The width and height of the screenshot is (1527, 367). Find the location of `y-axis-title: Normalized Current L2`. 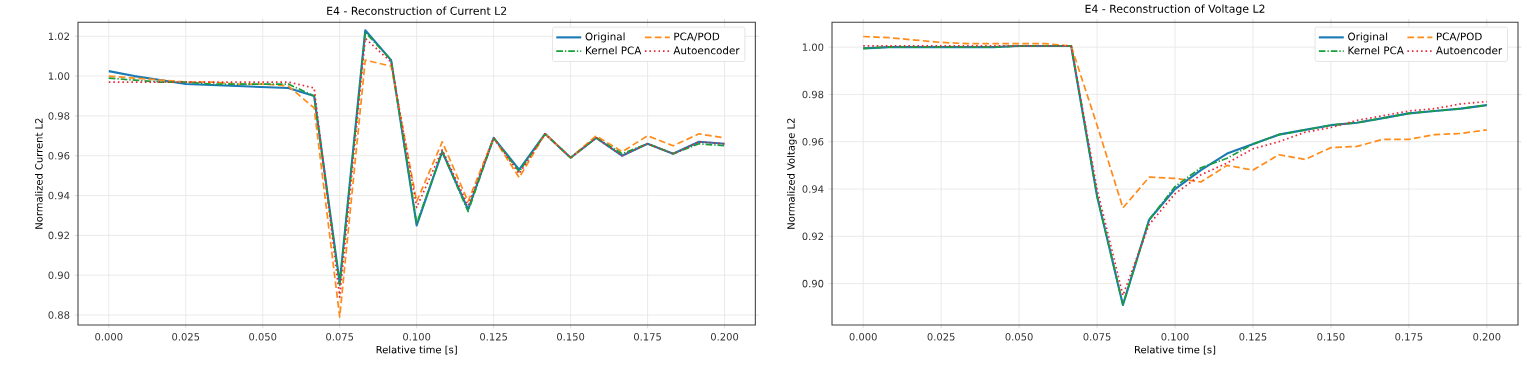

y-axis-title: Normalized Current L2 is located at coordinates (38, 173).